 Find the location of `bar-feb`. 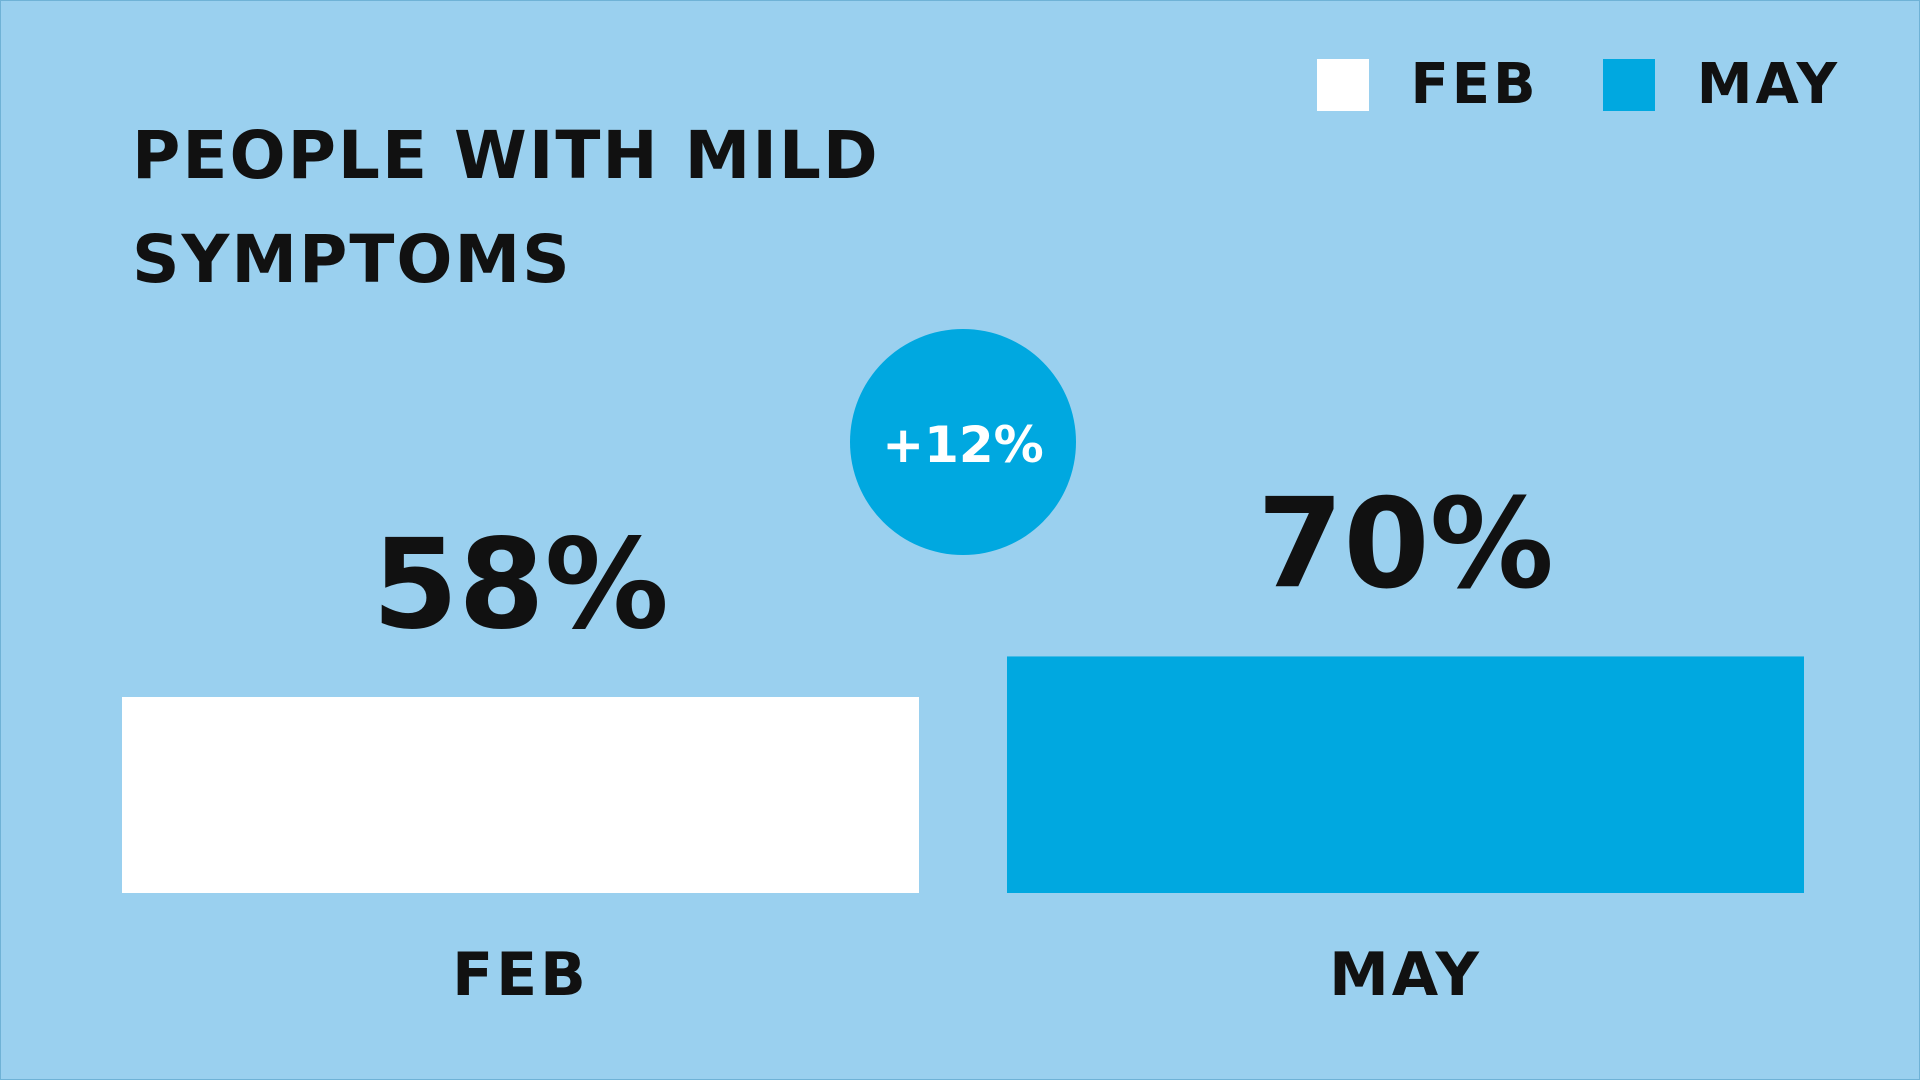

bar-feb is located at coordinates (520, 795).